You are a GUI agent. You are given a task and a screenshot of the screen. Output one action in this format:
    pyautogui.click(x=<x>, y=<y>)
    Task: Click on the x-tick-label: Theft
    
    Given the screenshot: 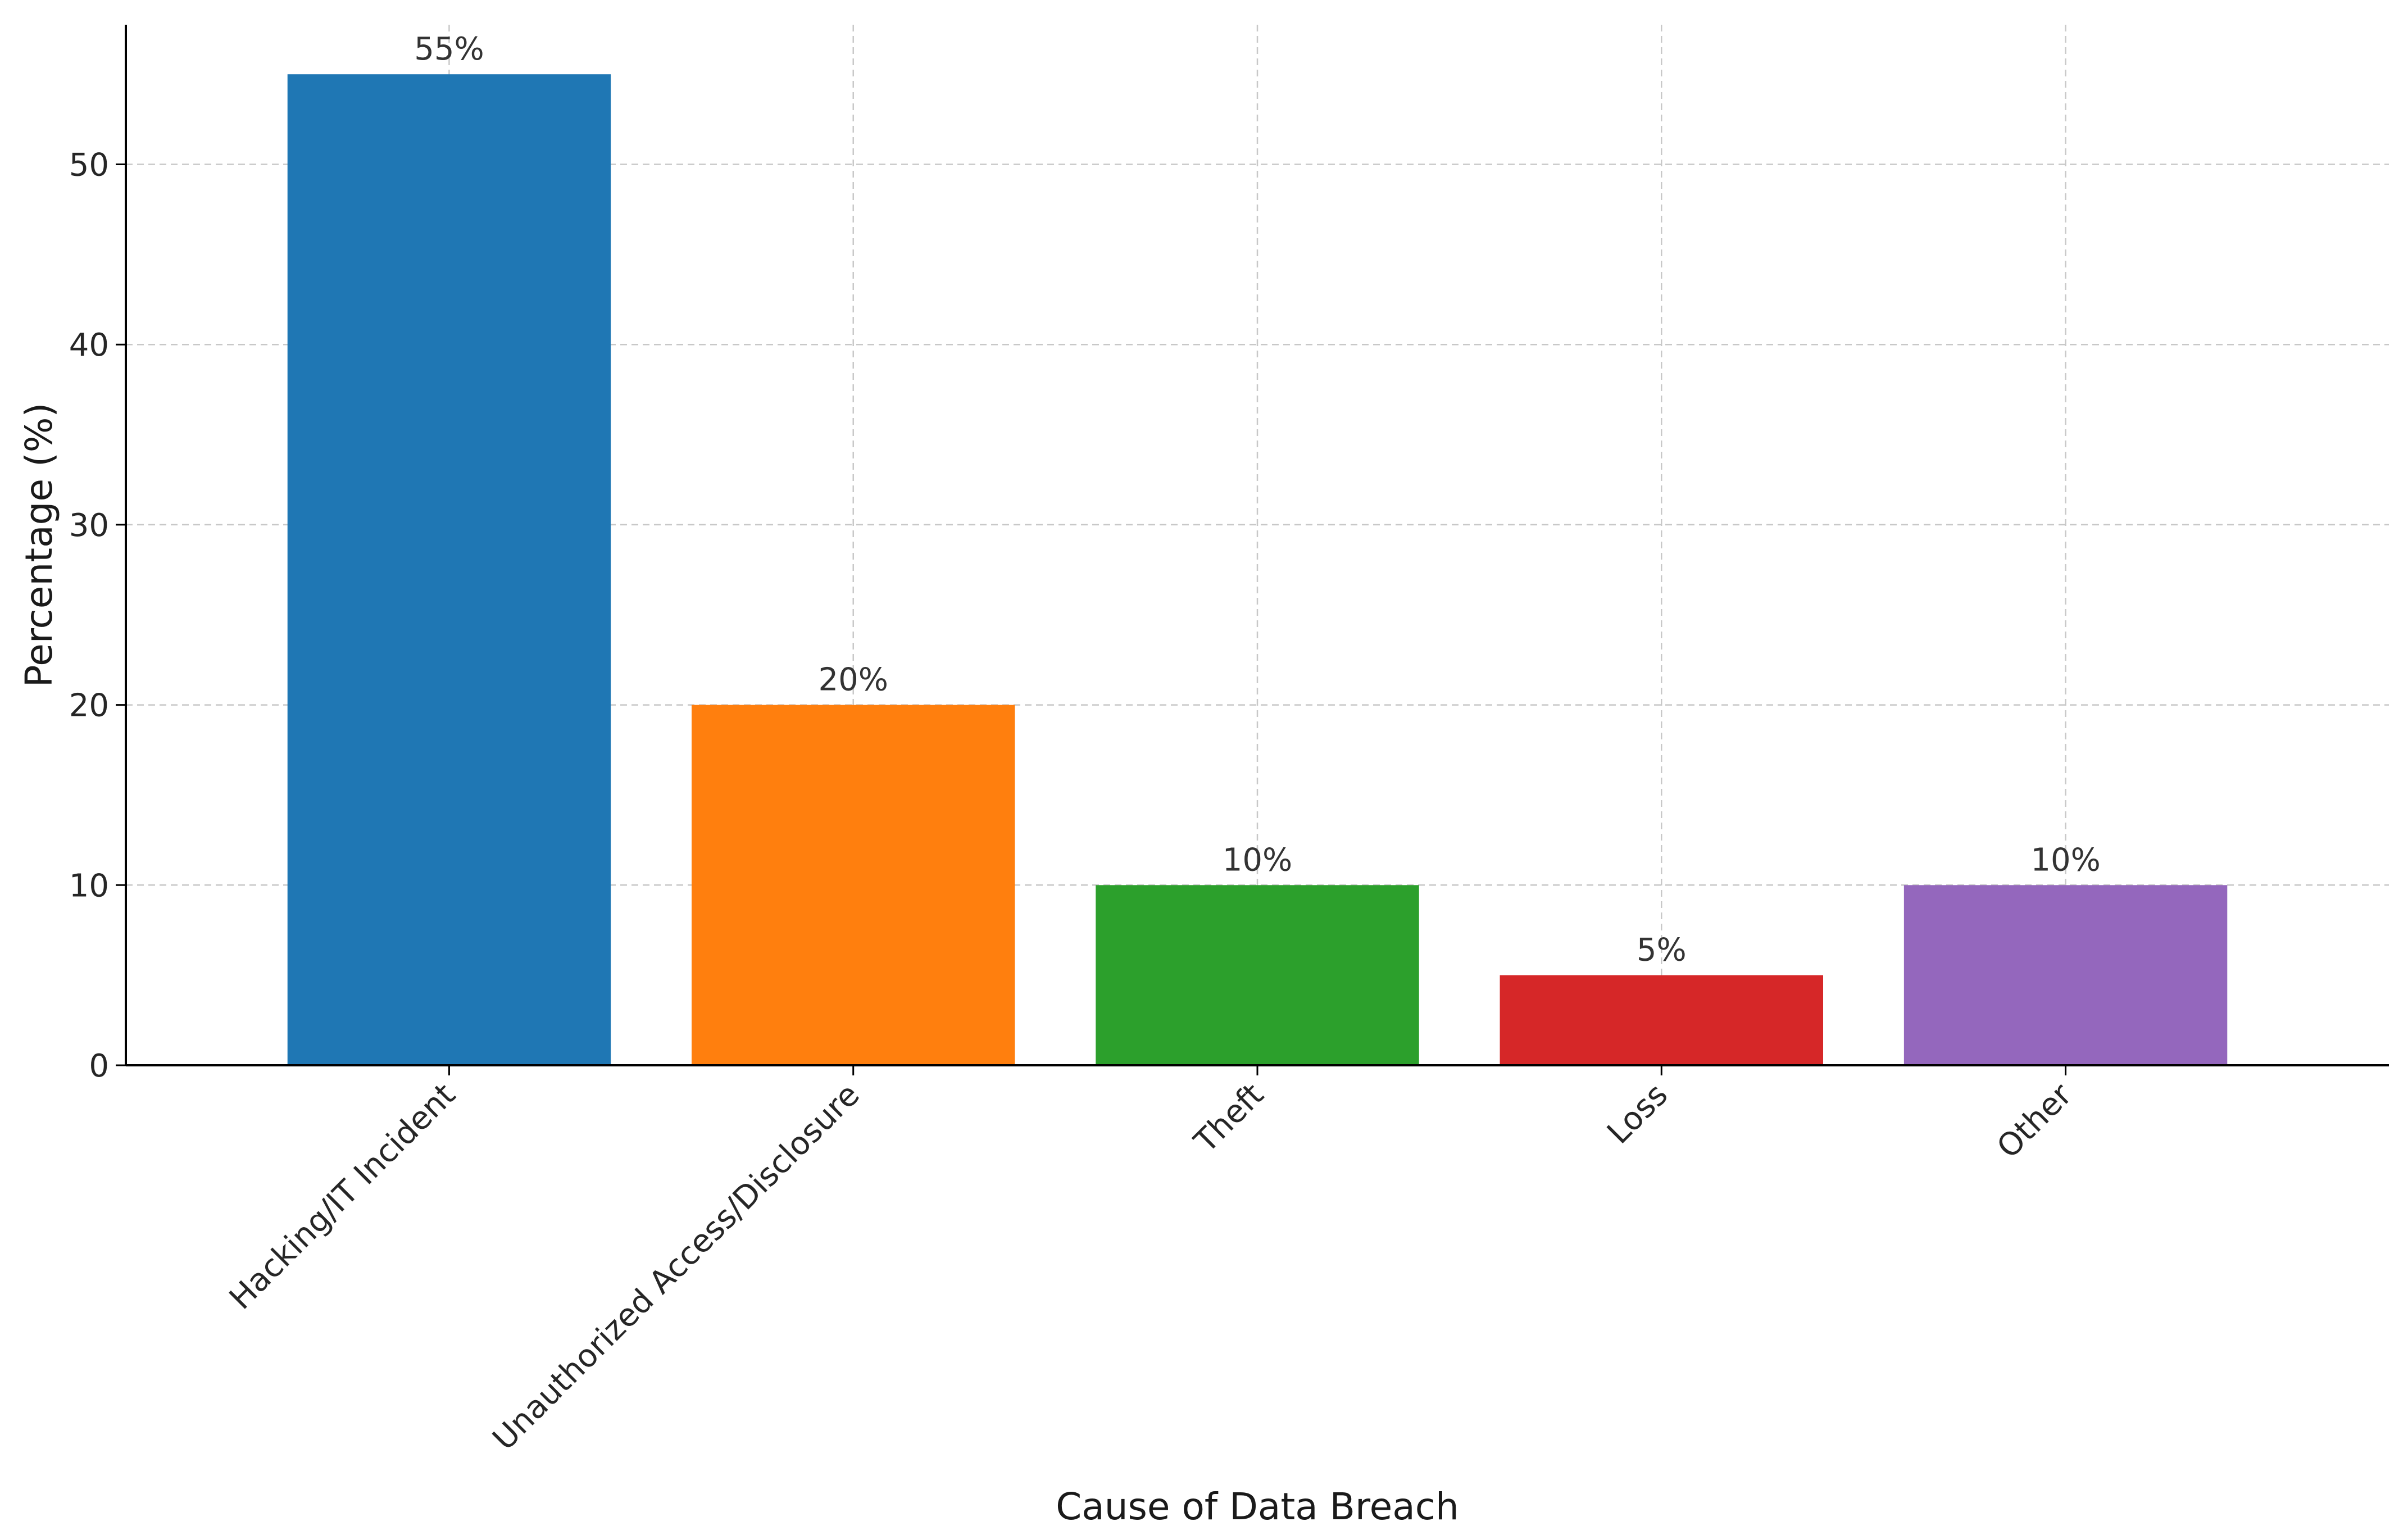 What is the action you would take?
    pyautogui.click(x=1229, y=1118)
    